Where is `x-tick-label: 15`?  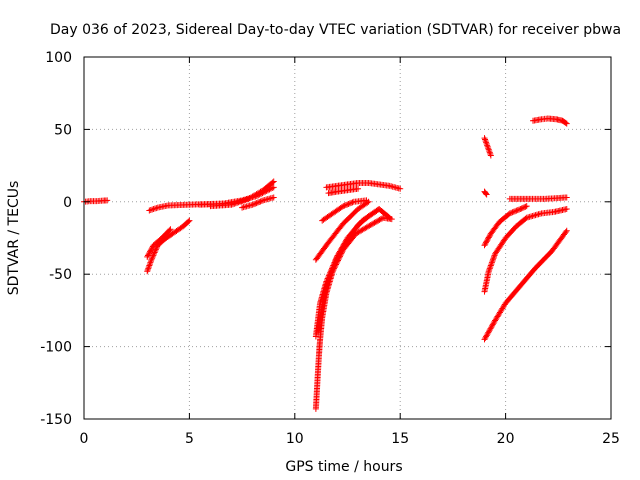 x-tick-label: 15 is located at coordinates (400, 439).